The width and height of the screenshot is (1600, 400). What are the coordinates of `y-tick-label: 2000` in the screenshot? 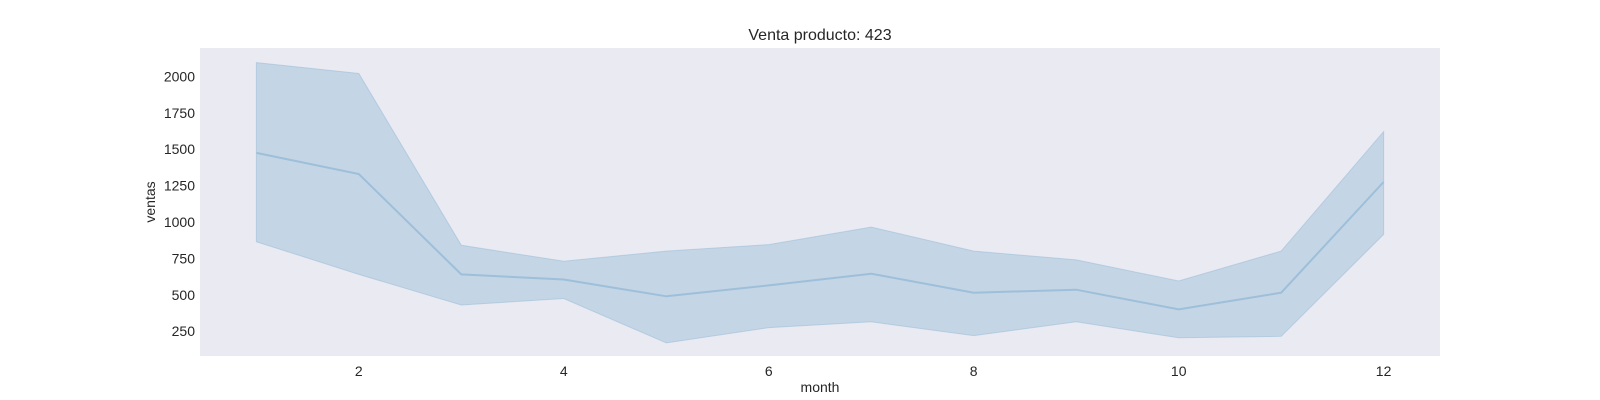 It's located at (179, 76).